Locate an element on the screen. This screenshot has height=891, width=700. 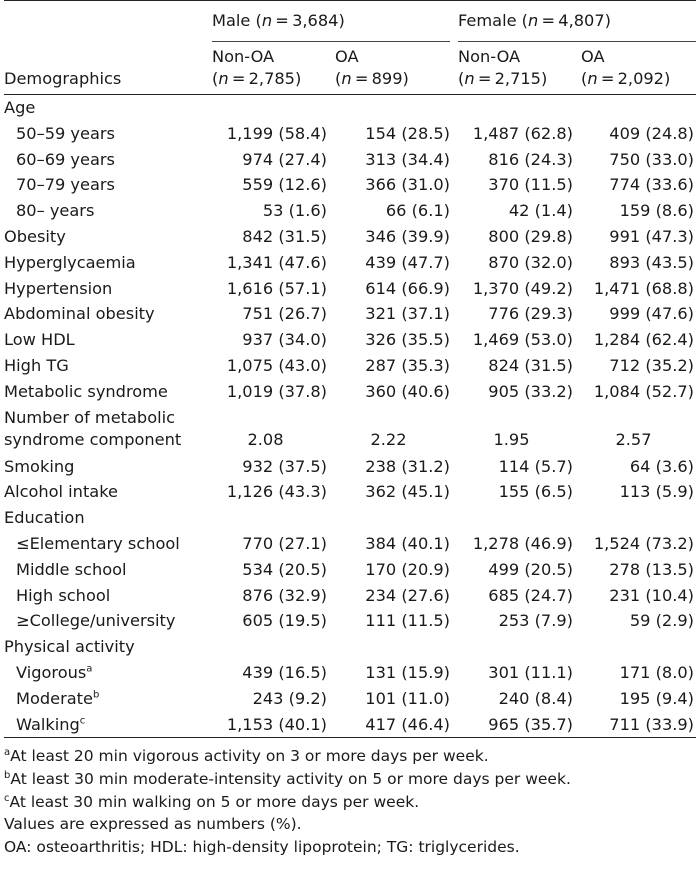
male-non-oa-cell: 1,019 (37.8) is located at coordinates (276, 391).